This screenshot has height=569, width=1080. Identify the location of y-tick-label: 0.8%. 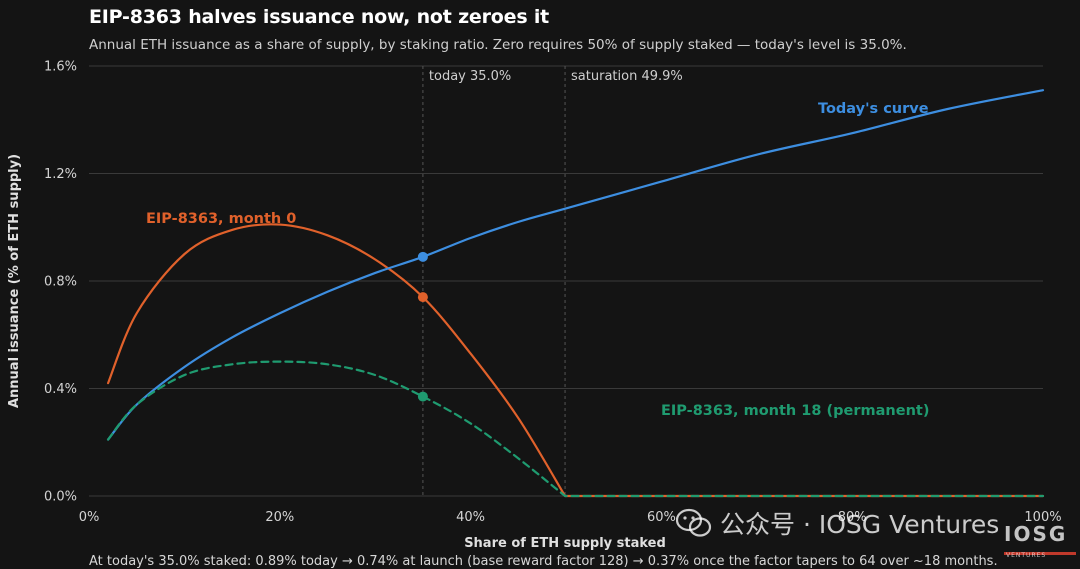
(60, 282).